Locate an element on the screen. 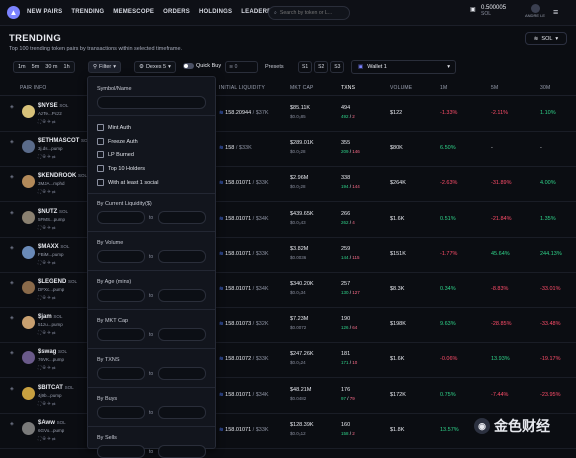 The height and width of the screenshot is (458, 576). col-30m: 30M is located at coordinates (545, 88).